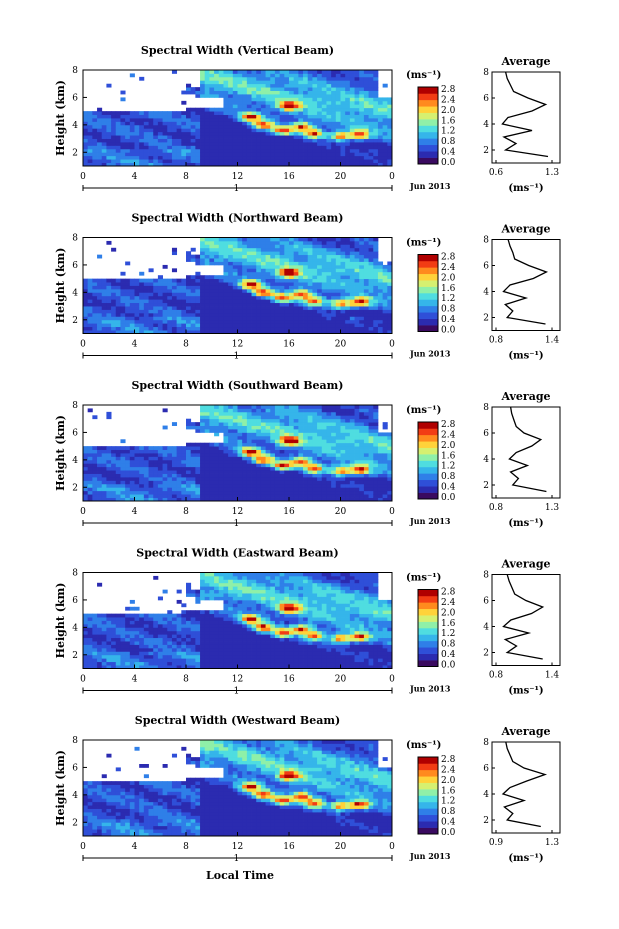  I want to click on colorbar-unit: (ms⁻¹), so click(423, 243).